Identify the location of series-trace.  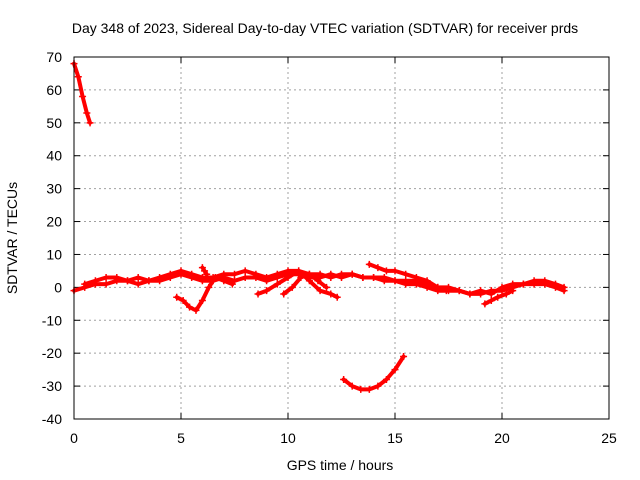
(305, 284).